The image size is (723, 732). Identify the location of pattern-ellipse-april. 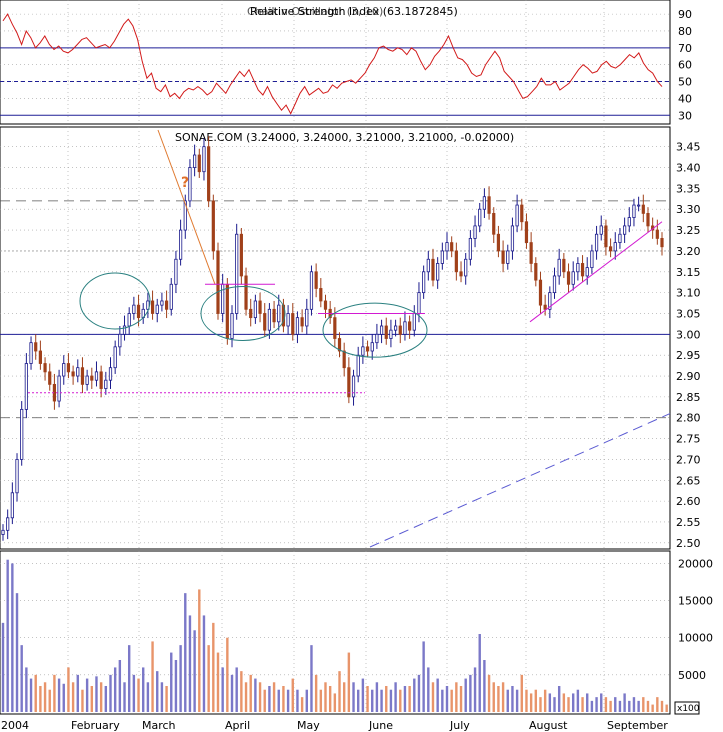
(243, 313).